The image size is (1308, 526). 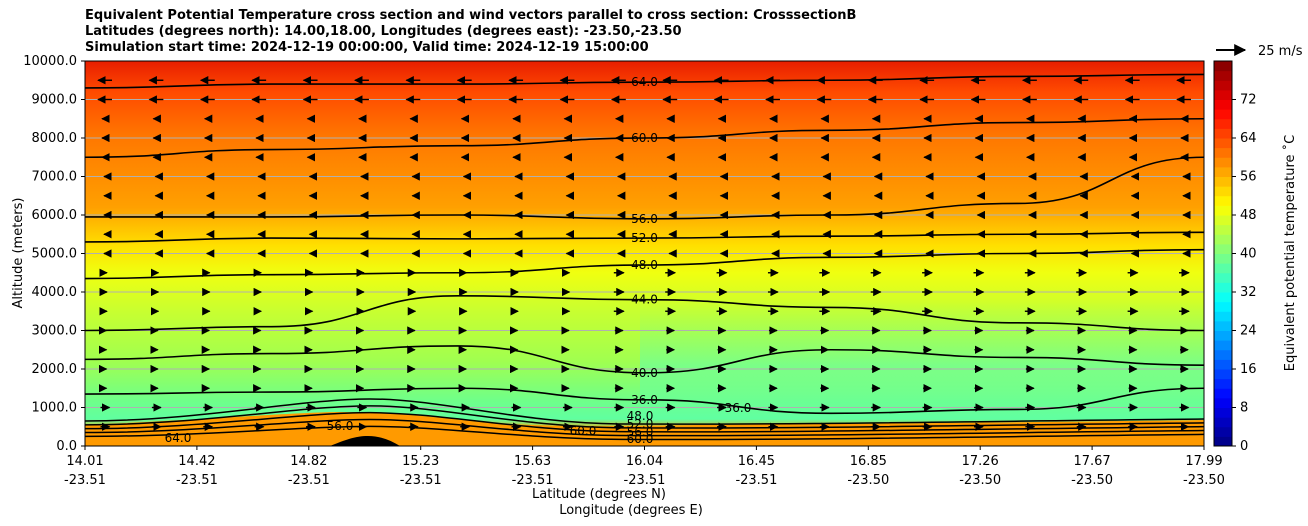 I want to click on x-tick-label-lat: 14.01, so click(x=84, y=461).